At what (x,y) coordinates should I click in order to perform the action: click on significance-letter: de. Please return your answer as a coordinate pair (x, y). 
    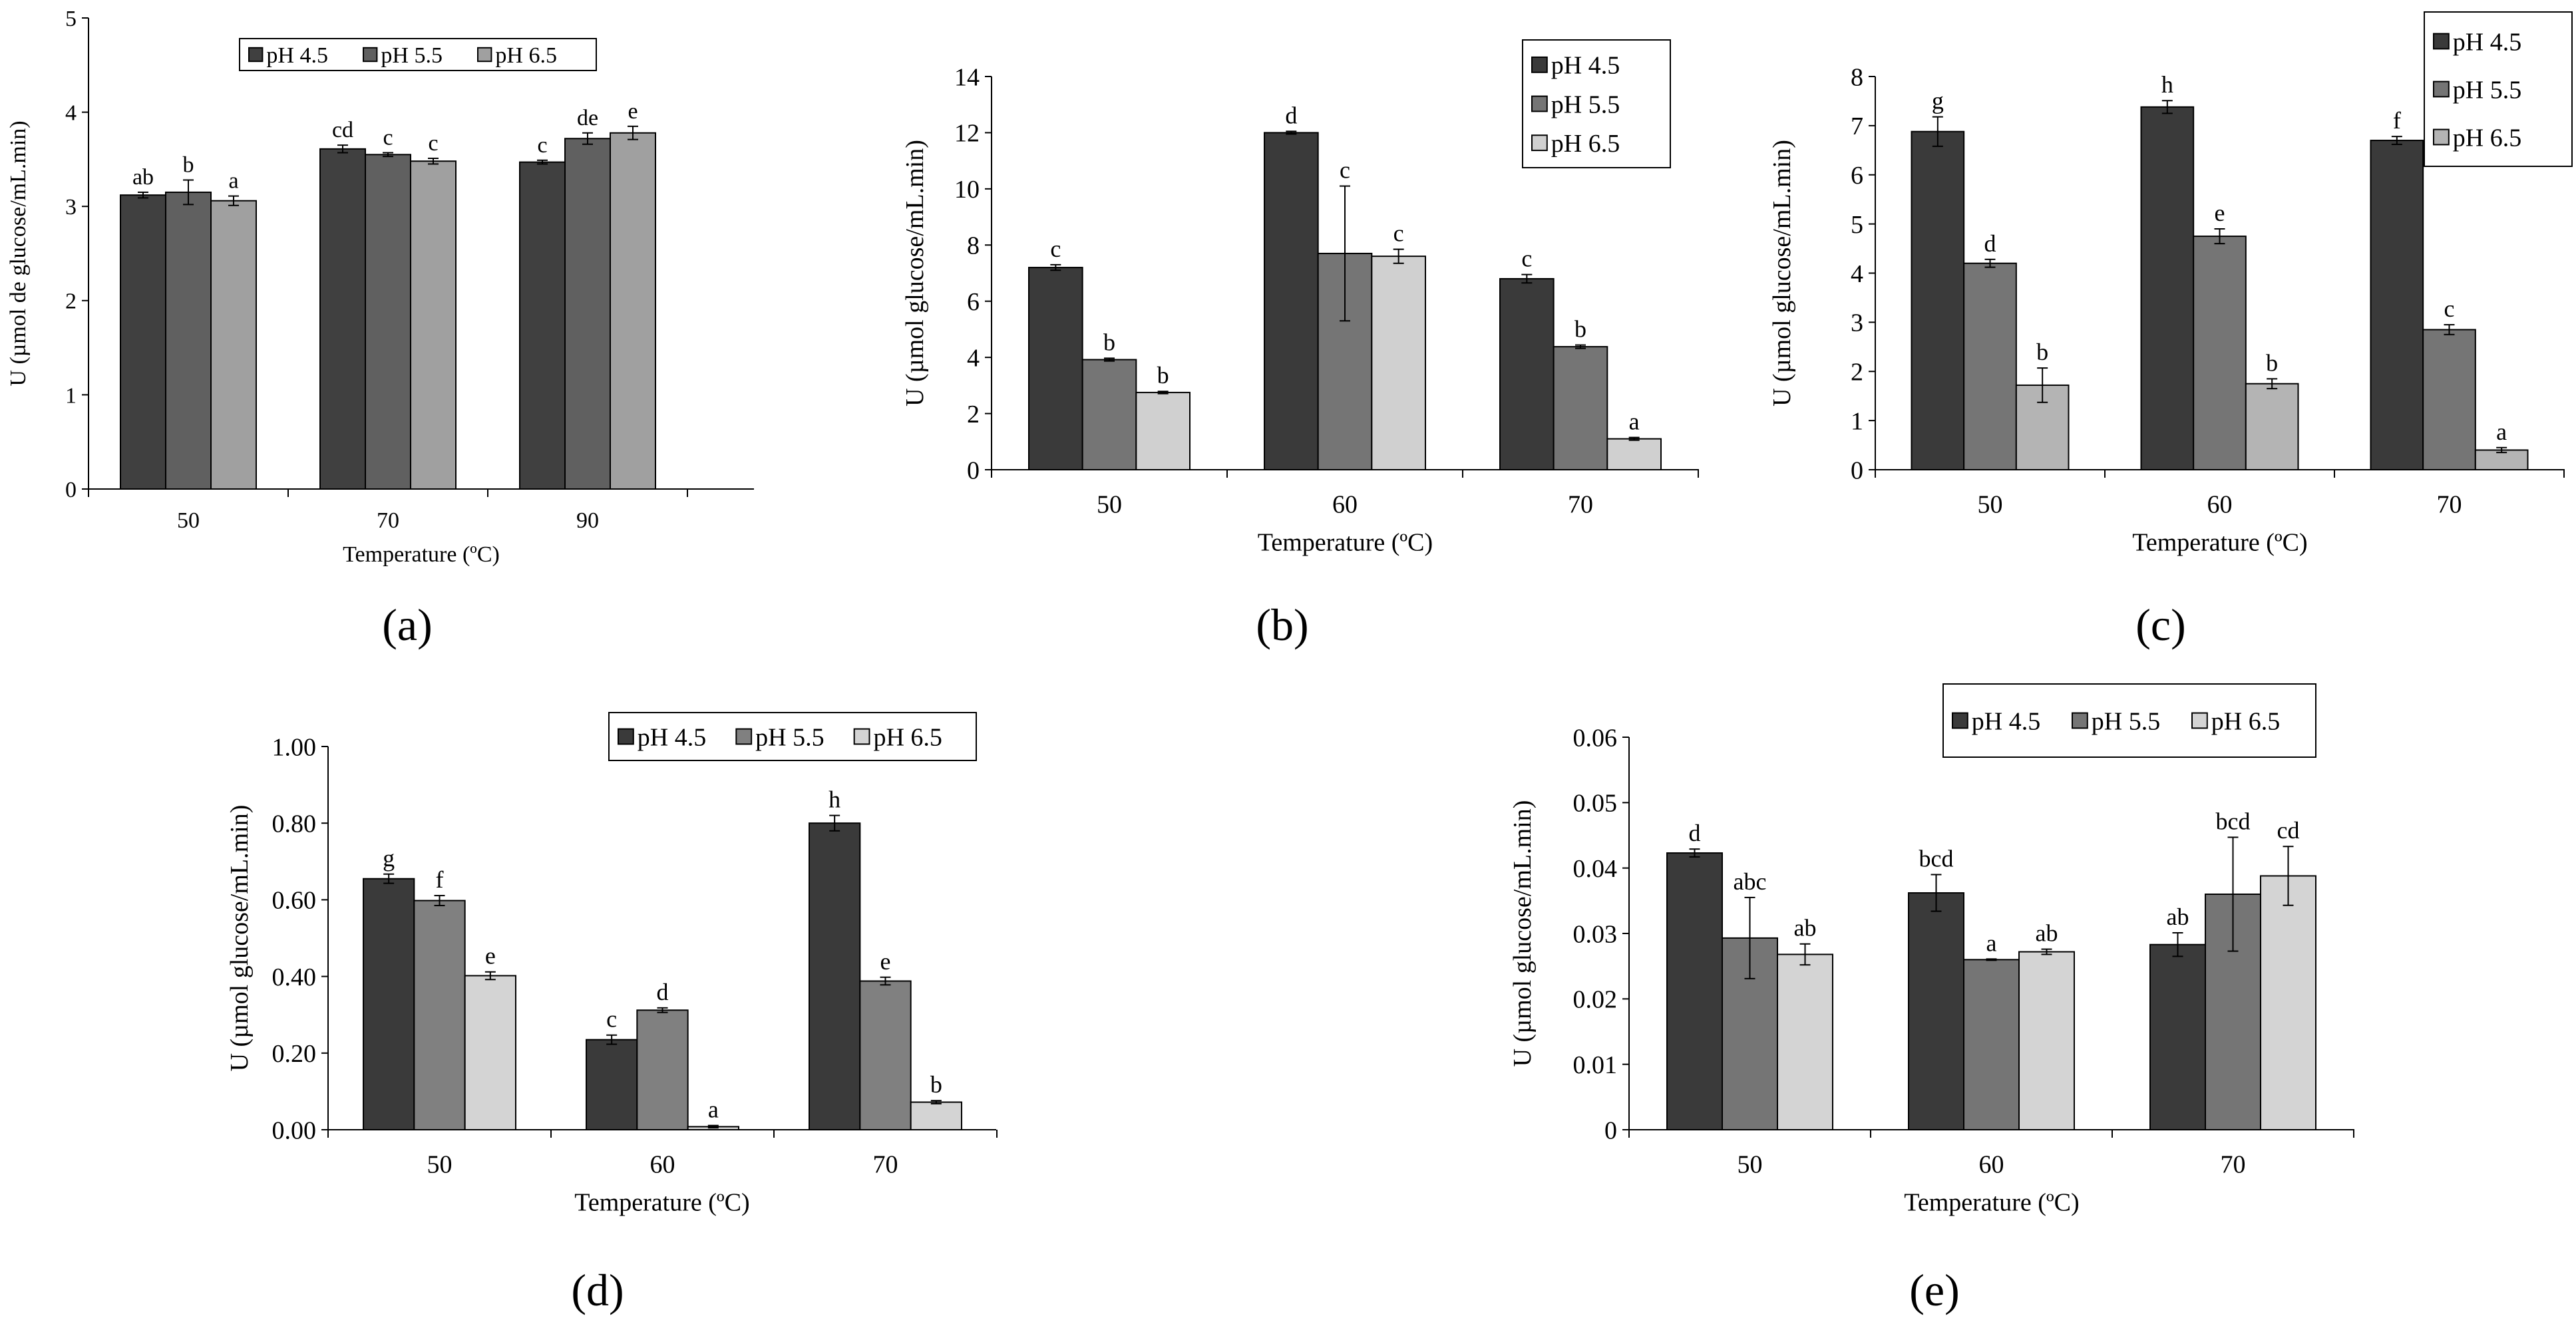
    Looking at the image, I should click on (587, 118).